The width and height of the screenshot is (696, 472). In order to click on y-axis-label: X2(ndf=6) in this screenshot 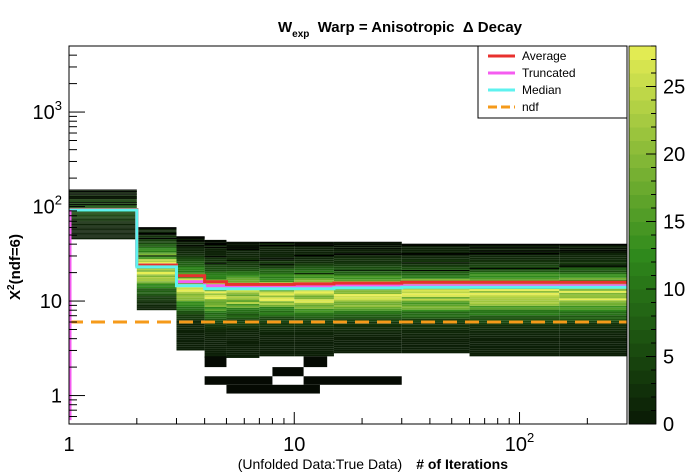, I will do `click(15, 267)`.